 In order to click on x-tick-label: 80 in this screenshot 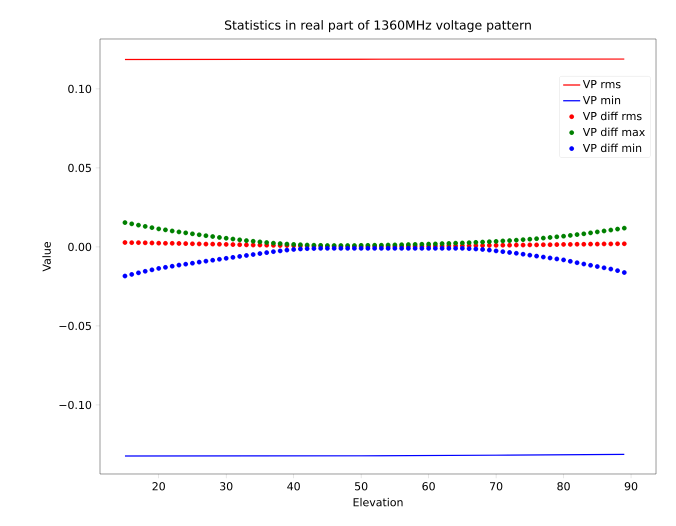, I will do `click(563, 486)`.